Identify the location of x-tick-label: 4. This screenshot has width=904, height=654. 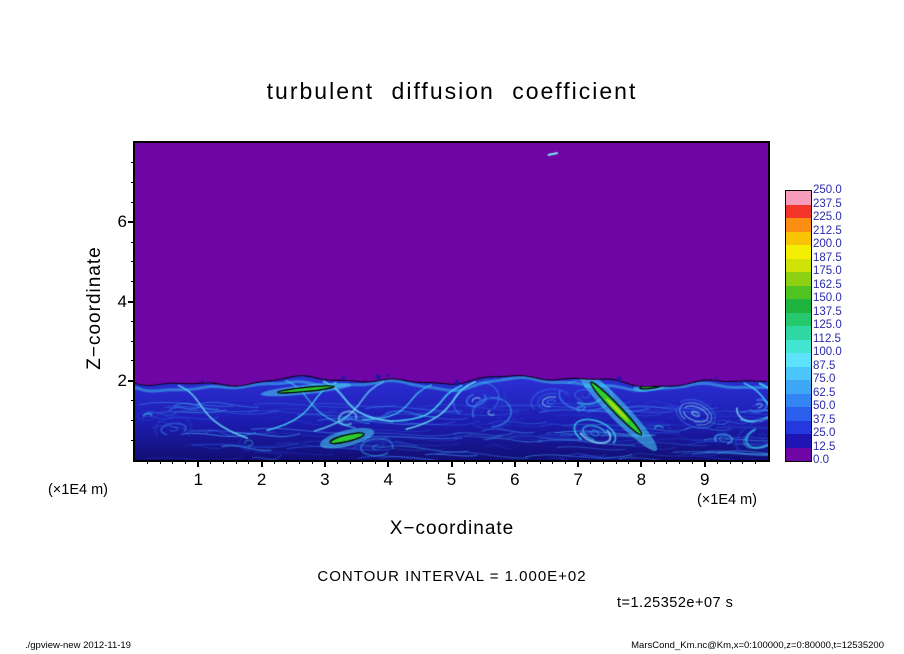
(388, 479).